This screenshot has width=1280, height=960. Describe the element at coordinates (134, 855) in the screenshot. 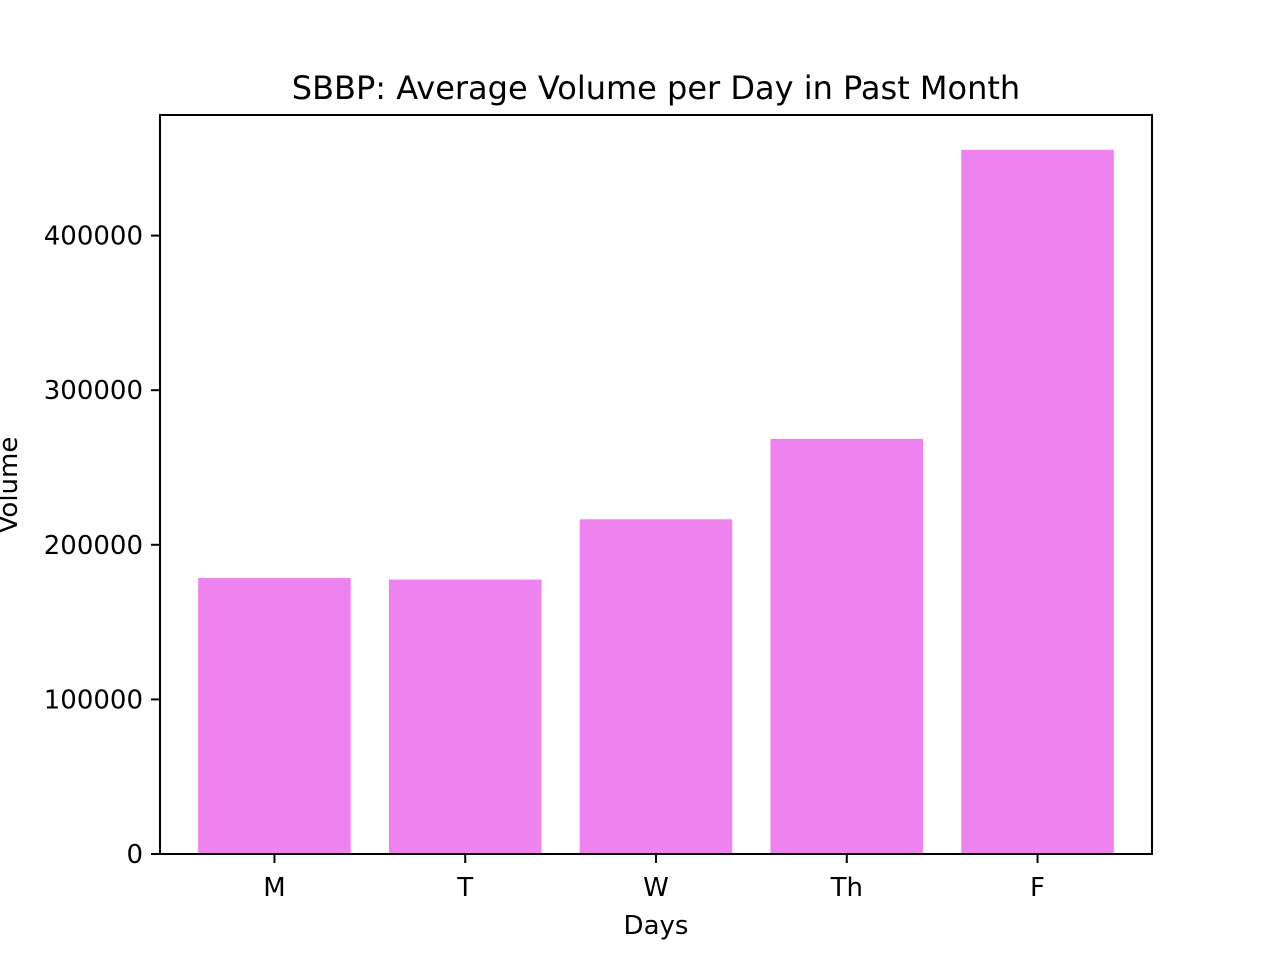

I see `y-tick-label: 0` at that location.